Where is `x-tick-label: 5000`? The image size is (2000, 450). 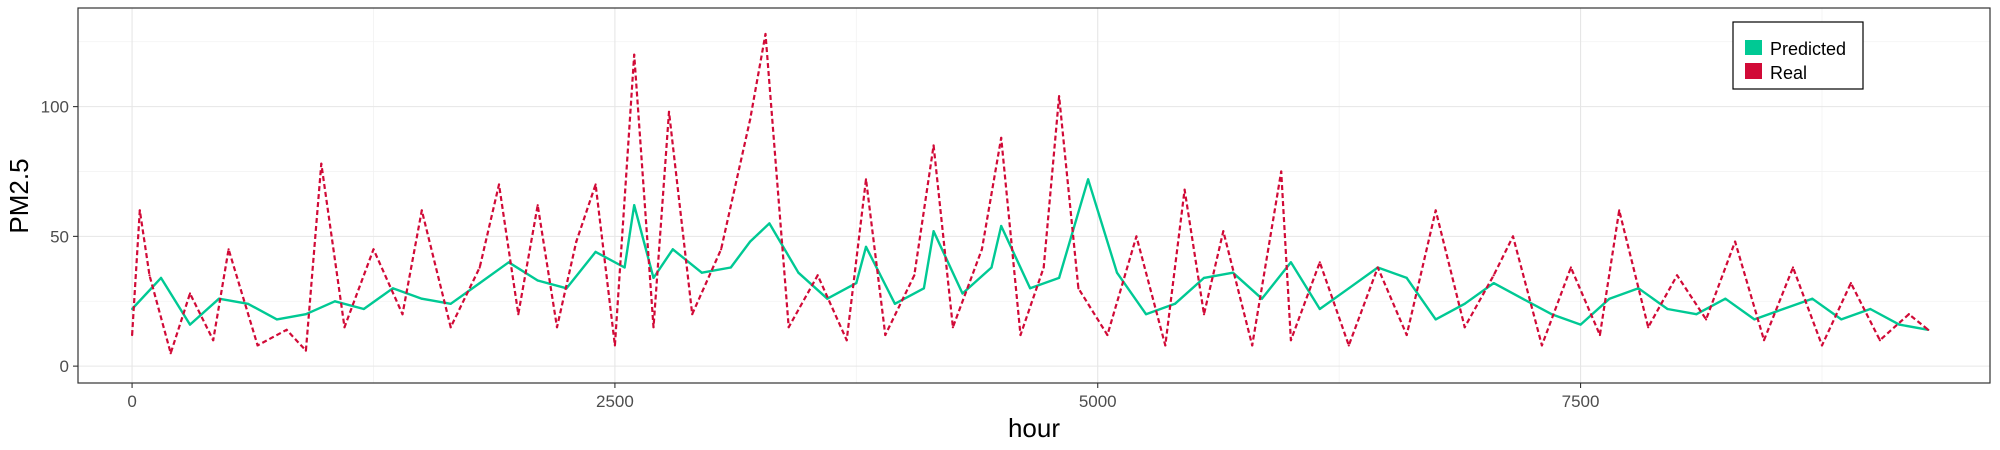 x-tick-label: 5000 is located at coordinates (1098, 401).